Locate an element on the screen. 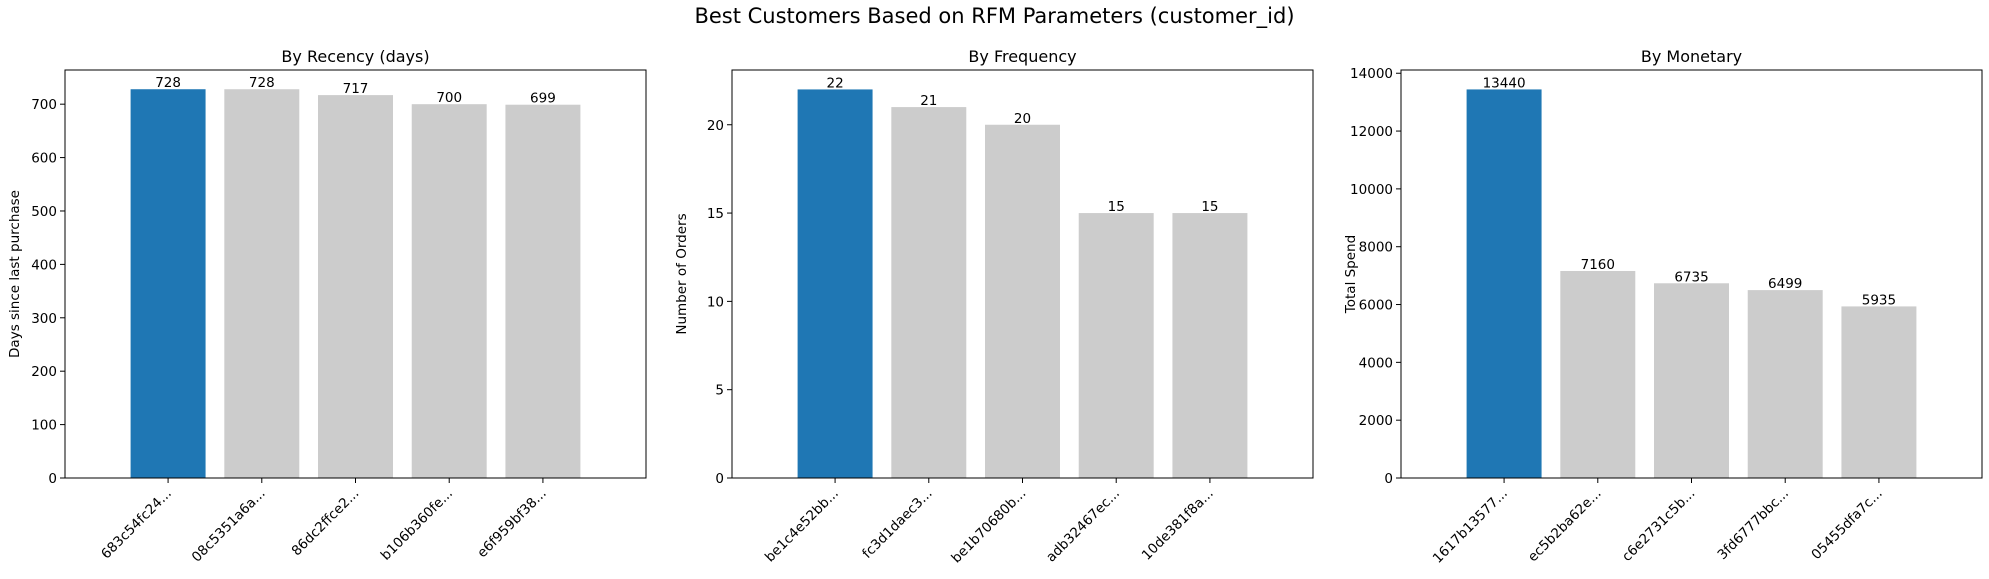 This screenshot has height=579, width=1989. bar-value-label: 6735 is located at coordinates (1691, 277).